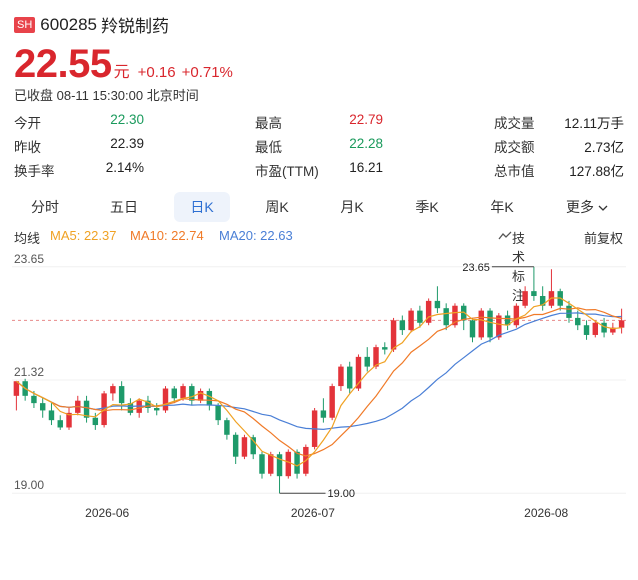 This screenshot has width=638, height=580. I want to click on price-unit: 元, so click(121, 72).